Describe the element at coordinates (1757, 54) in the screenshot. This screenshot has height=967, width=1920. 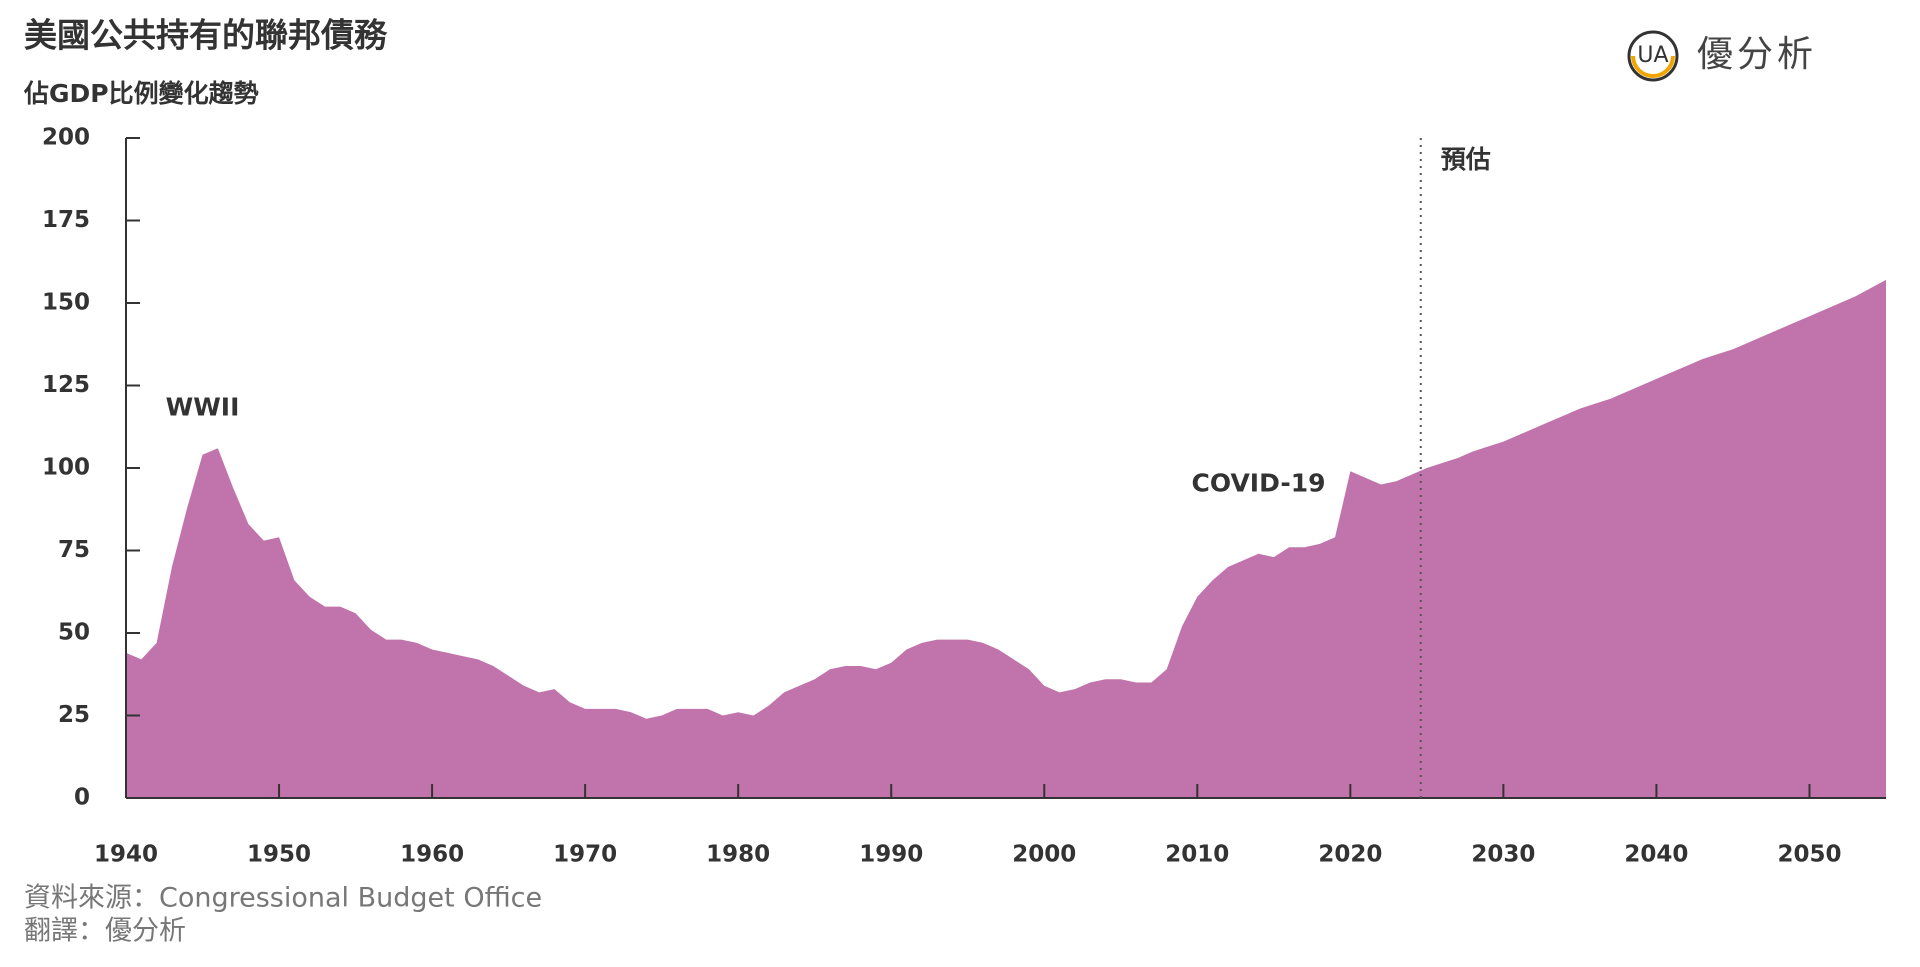
I see `logo-text: 優分析` at that location.